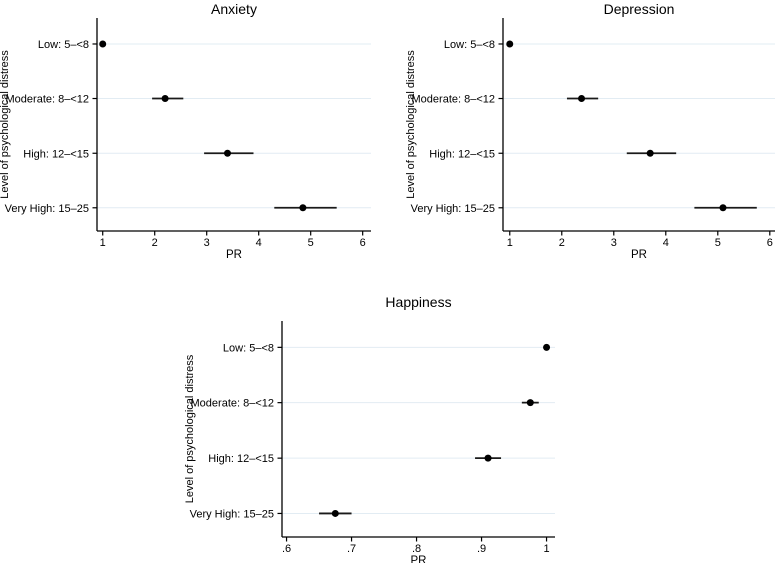  What do you see at coordinates (639, 9) in the screenshot?
I see `chart-title: Depression` at bounding box center [639, 9].